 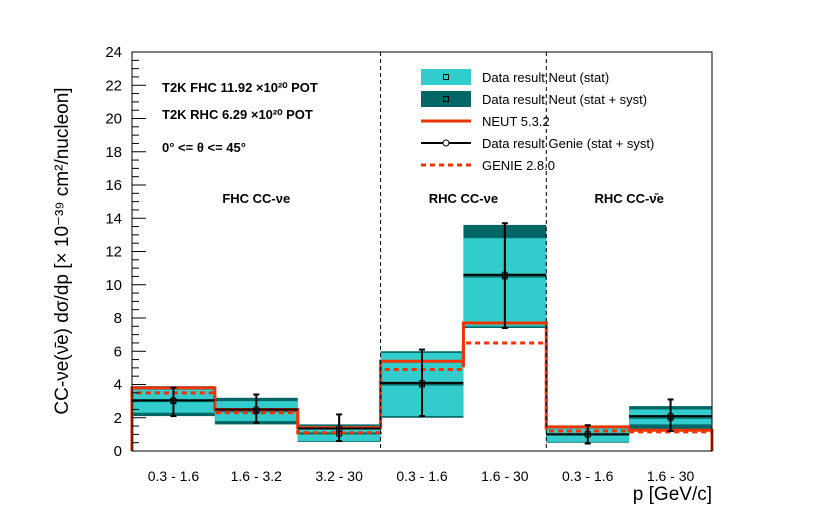 I want to click on y-tick-label: 24, so click(x=113, y=52).